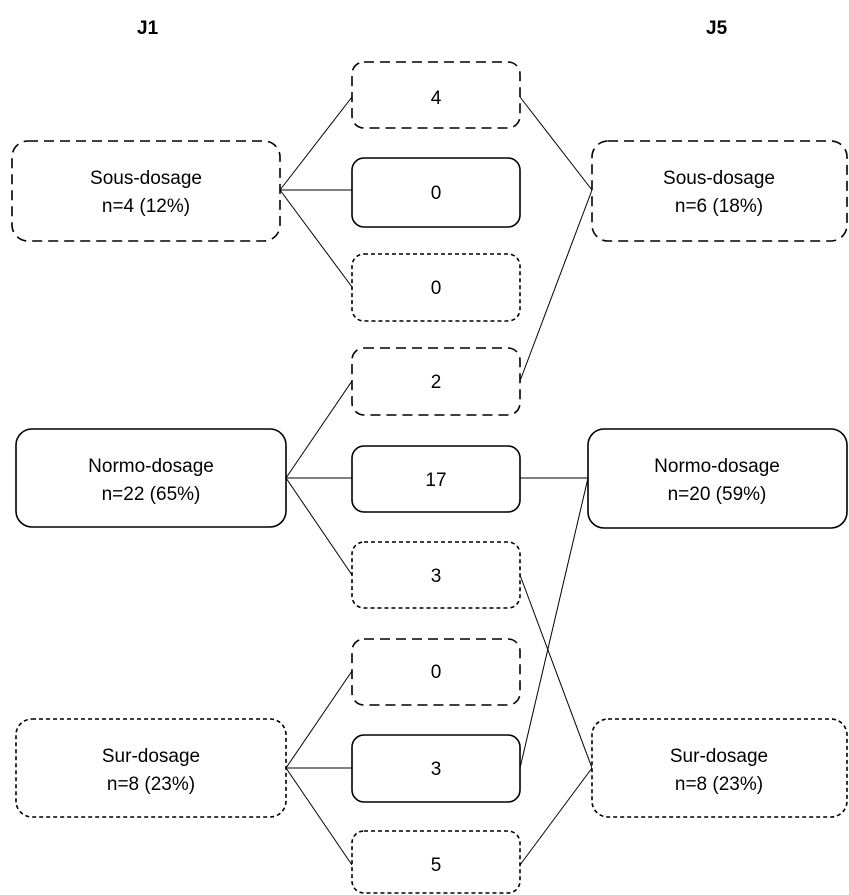 The width and height of the screenshot is (849, 895). I want to click on transition-box-sous-to-normo: 0, so click(436, 192).